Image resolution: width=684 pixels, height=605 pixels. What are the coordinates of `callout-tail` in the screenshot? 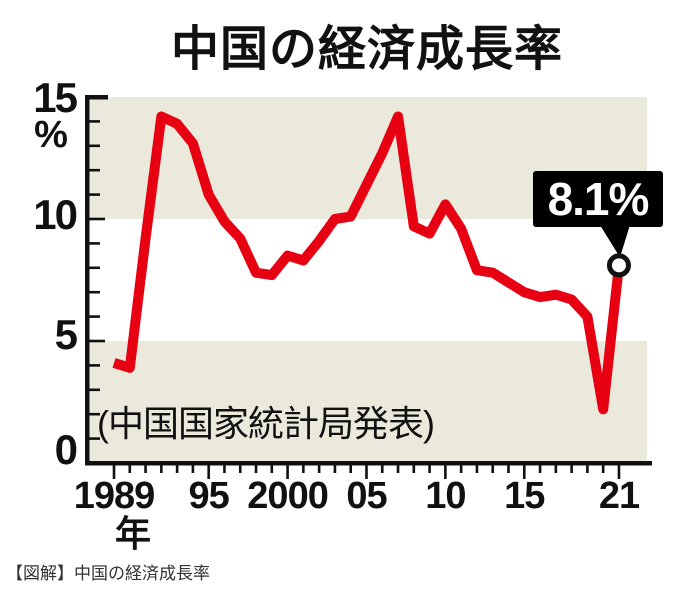 It's located at (614, 241).